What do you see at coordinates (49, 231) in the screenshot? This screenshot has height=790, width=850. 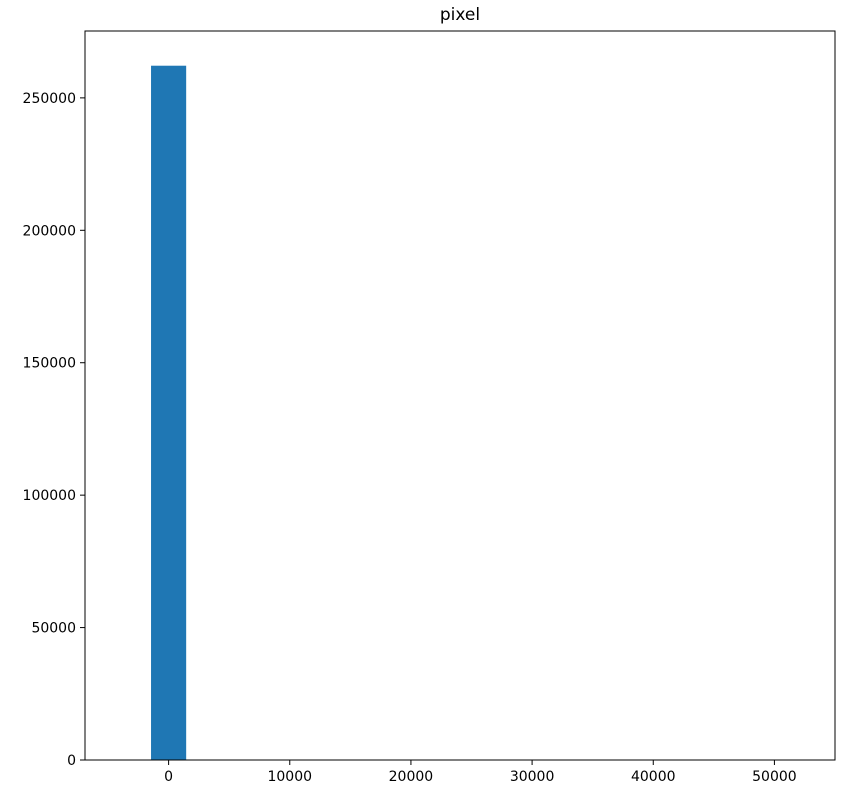 I see `y-tick-label: 200000` at bounding box center [49, 231].